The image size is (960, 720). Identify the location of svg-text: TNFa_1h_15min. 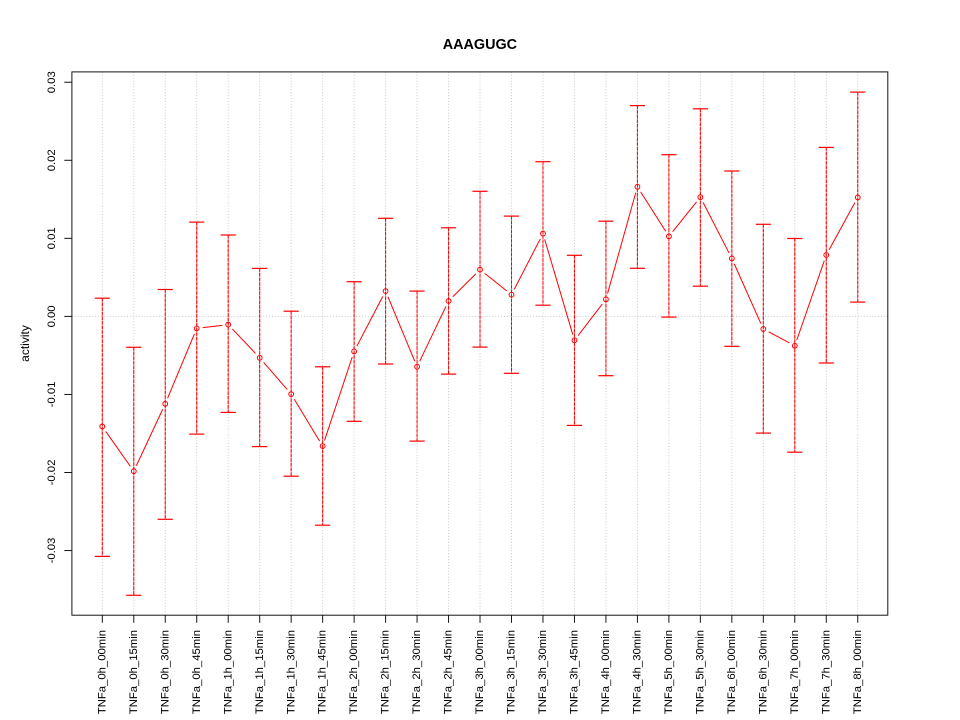
(260, 672).